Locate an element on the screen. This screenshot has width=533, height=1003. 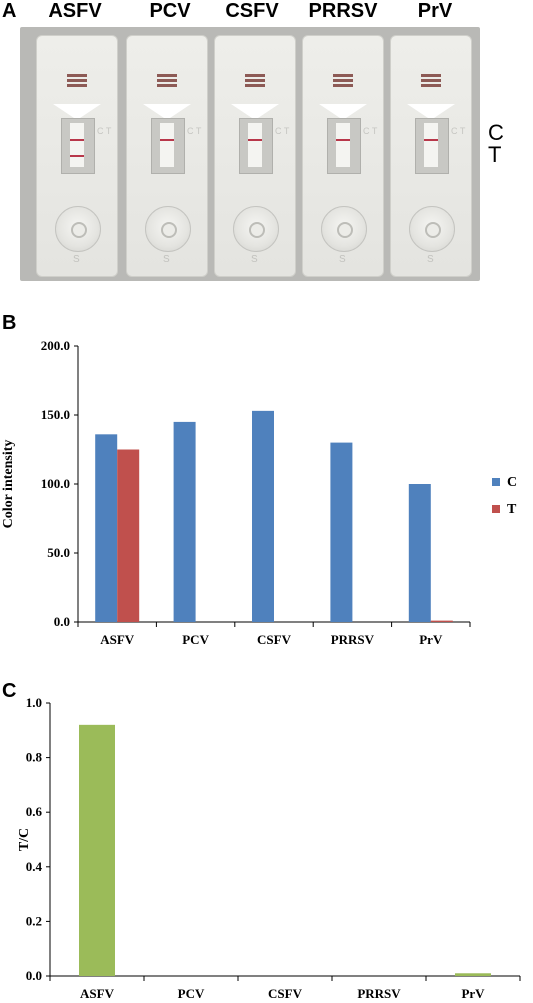
strip-label-prrsv: PRRSV is located at coordinates (343, 11).